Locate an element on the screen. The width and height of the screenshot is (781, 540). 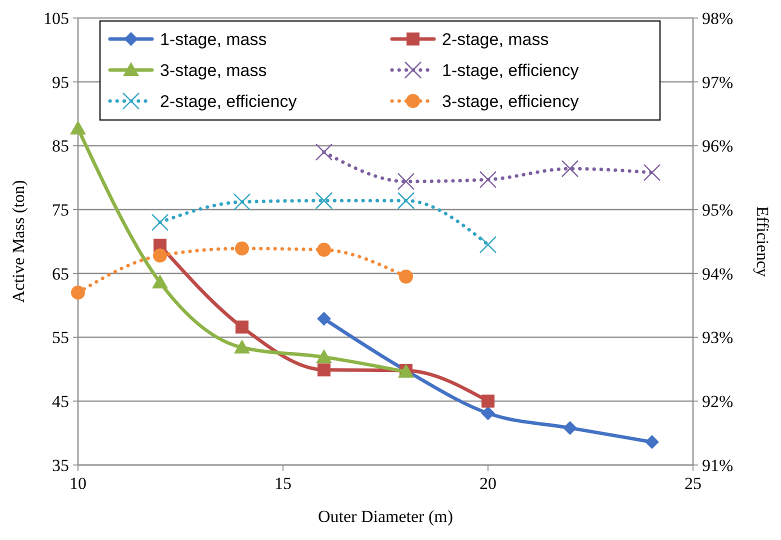
y-tick-label: 45 is located at coordinates (60, 402).